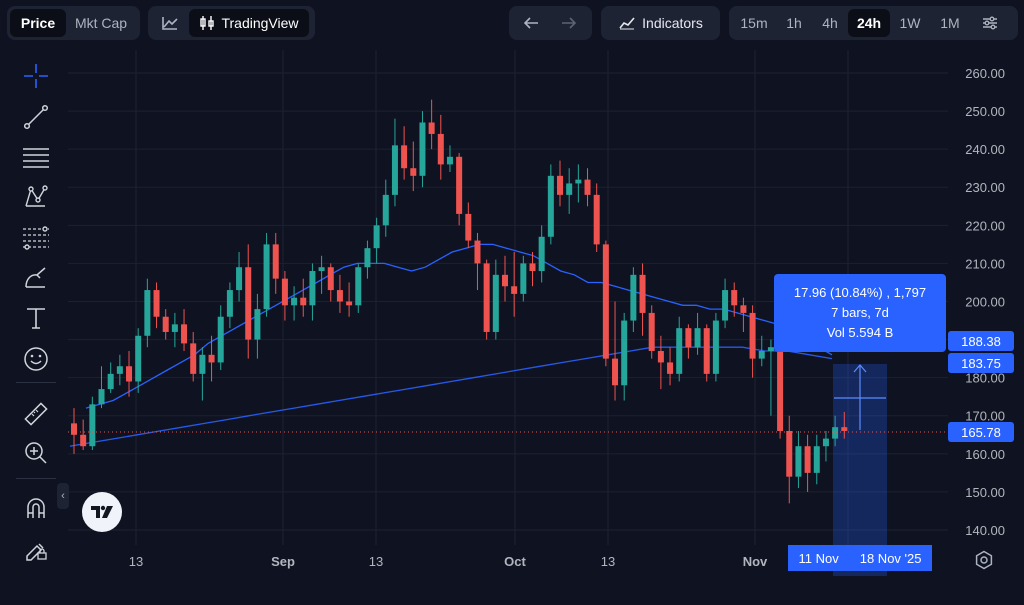 The width and height of the screenshot is (1024, 605). Describe the element at coordinates (102, 512) in the screenshot. I see `tradingview-logo` at that location.